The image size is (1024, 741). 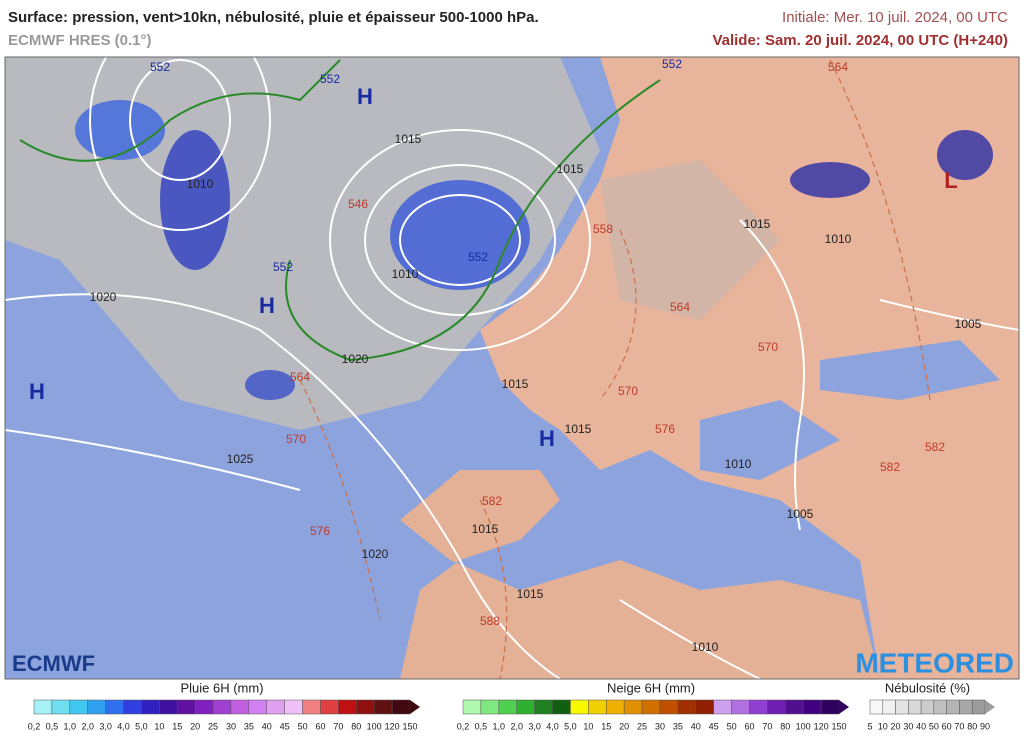 What do you see at coordinates (338, 726) in the screenshot?
I see `legend-tick: 70` at bounding box center [338, 726].